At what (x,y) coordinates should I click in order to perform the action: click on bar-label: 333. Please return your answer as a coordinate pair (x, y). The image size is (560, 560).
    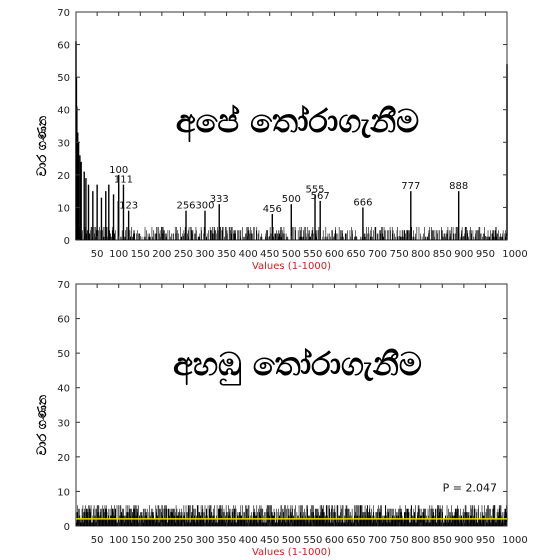
    Looking at the image, I should click on (219, 199).